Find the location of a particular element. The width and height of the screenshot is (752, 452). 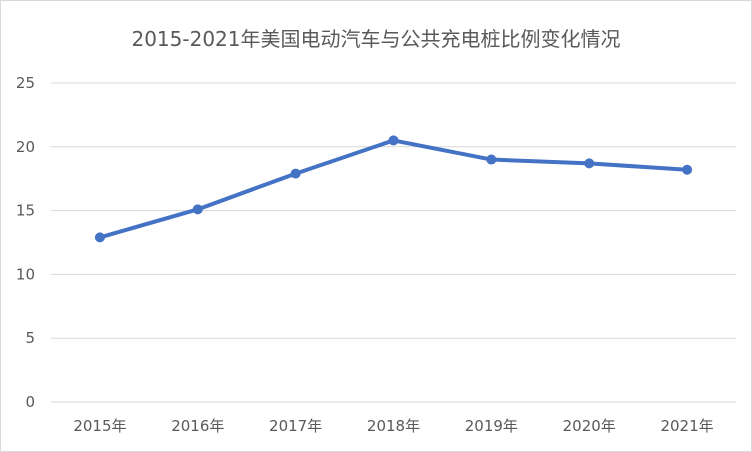

x-tick-label: 2017年 is located at coordinates (295, 426).